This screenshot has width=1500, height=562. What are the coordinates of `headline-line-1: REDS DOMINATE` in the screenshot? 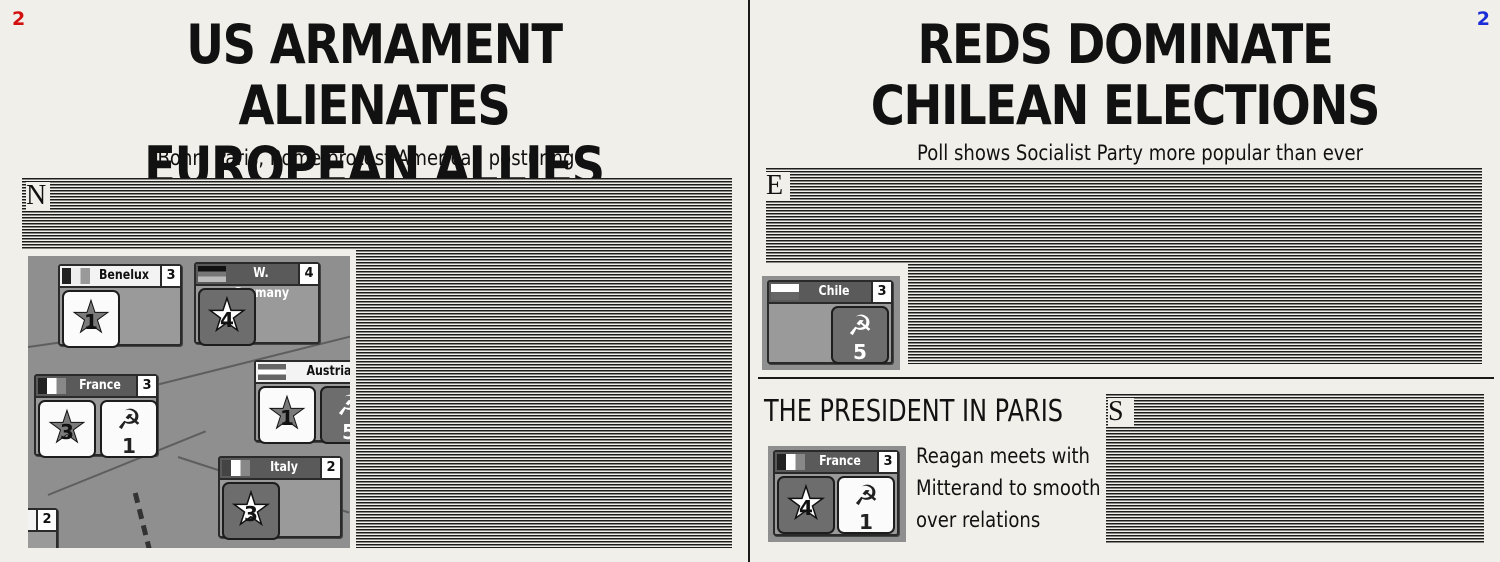 It's located at (1125, 44).